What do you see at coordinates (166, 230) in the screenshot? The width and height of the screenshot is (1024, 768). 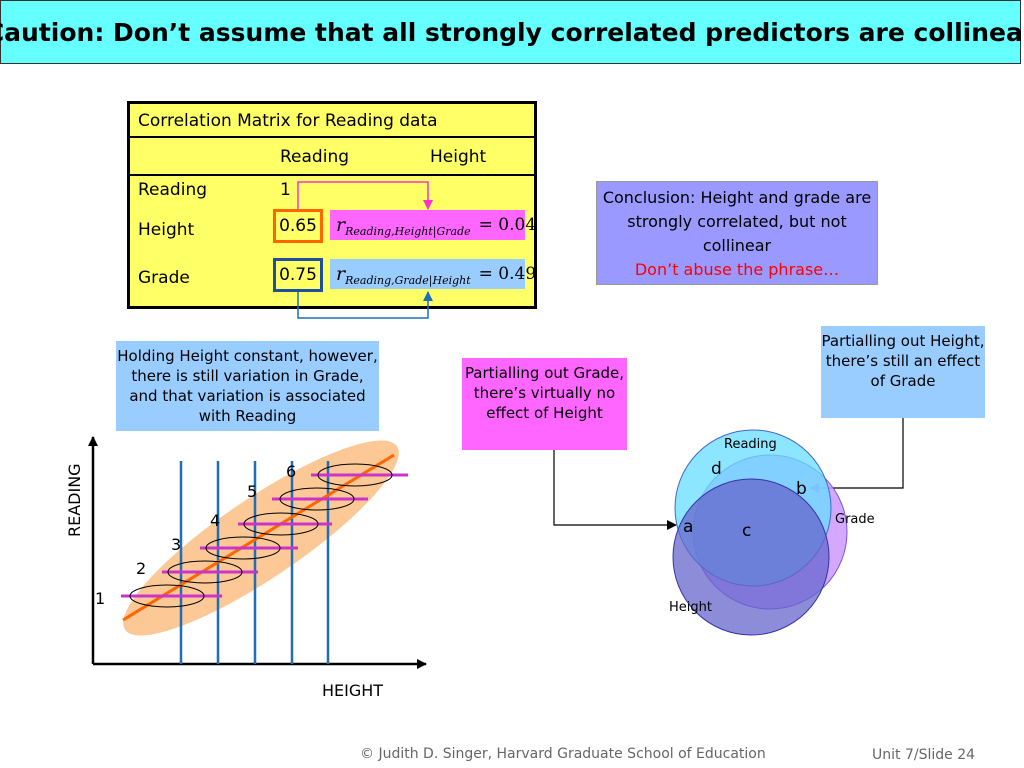 I see `row-label-height: Height` at bounding box center [166, 230].